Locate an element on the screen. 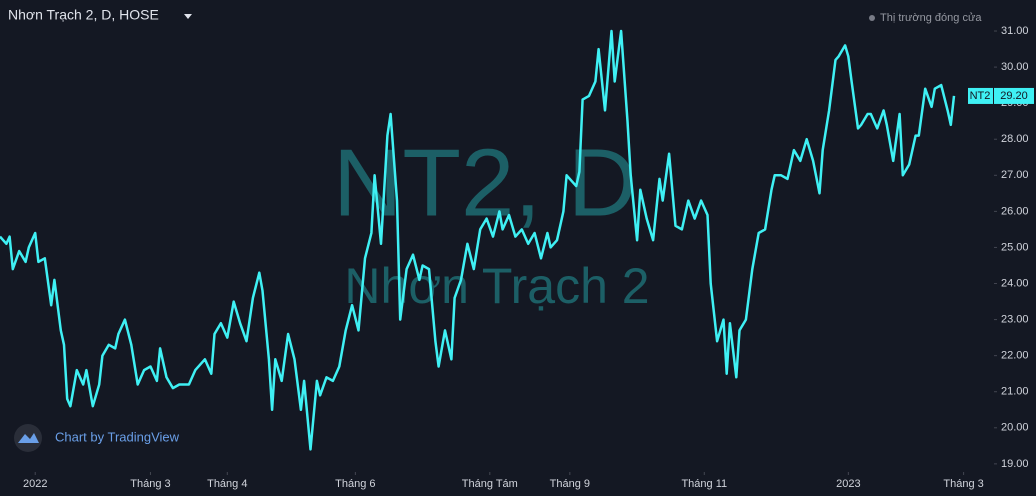 This screenshot has width=1036, height=496. y-tick-label: 31.00 is located at coordinates (1015, 31).